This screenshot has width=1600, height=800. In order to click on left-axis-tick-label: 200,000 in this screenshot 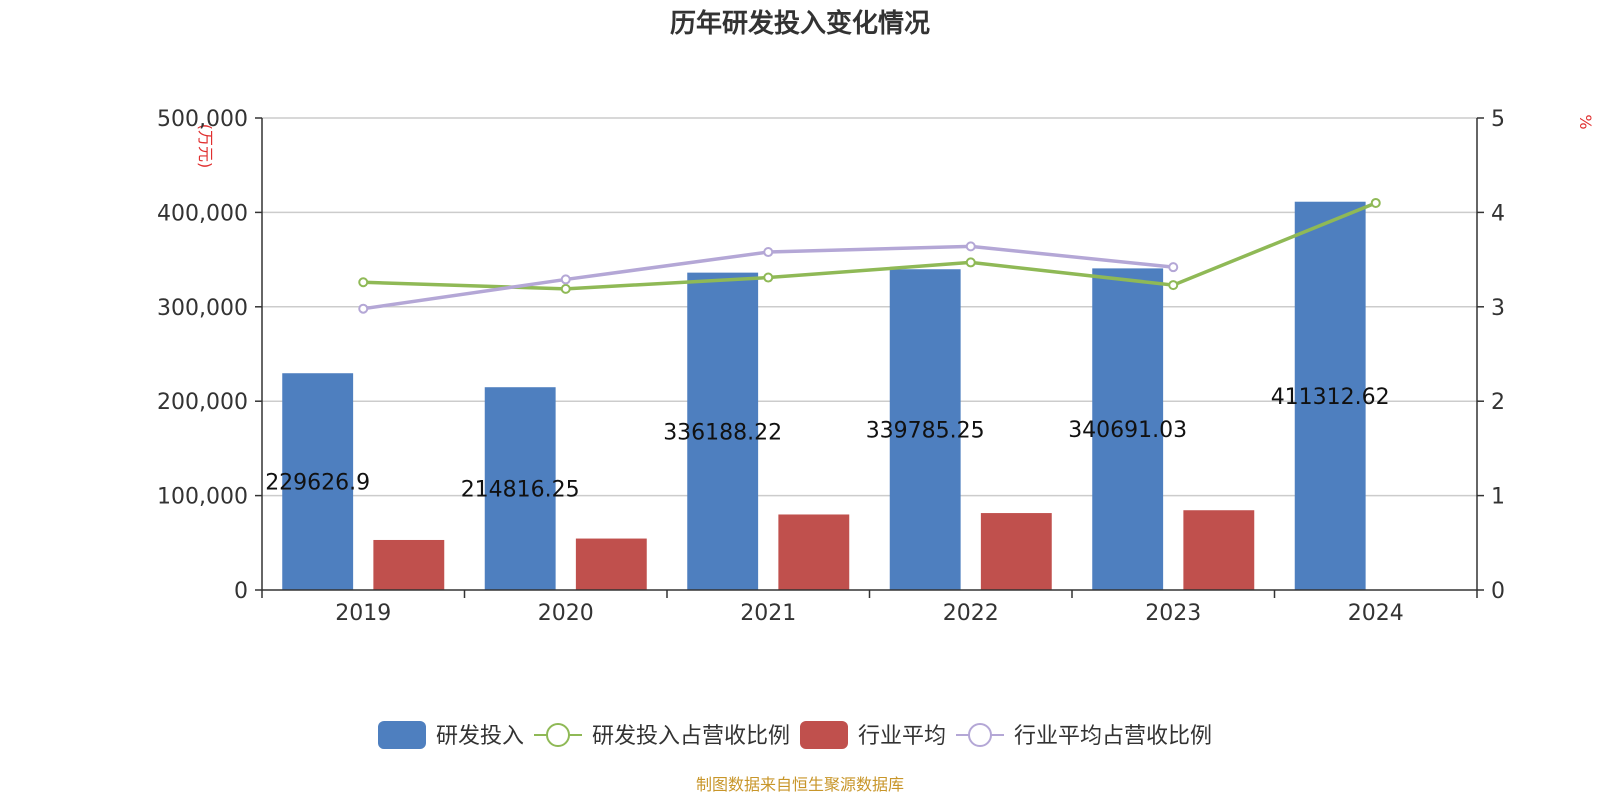, I will do `click(202, 402)`.